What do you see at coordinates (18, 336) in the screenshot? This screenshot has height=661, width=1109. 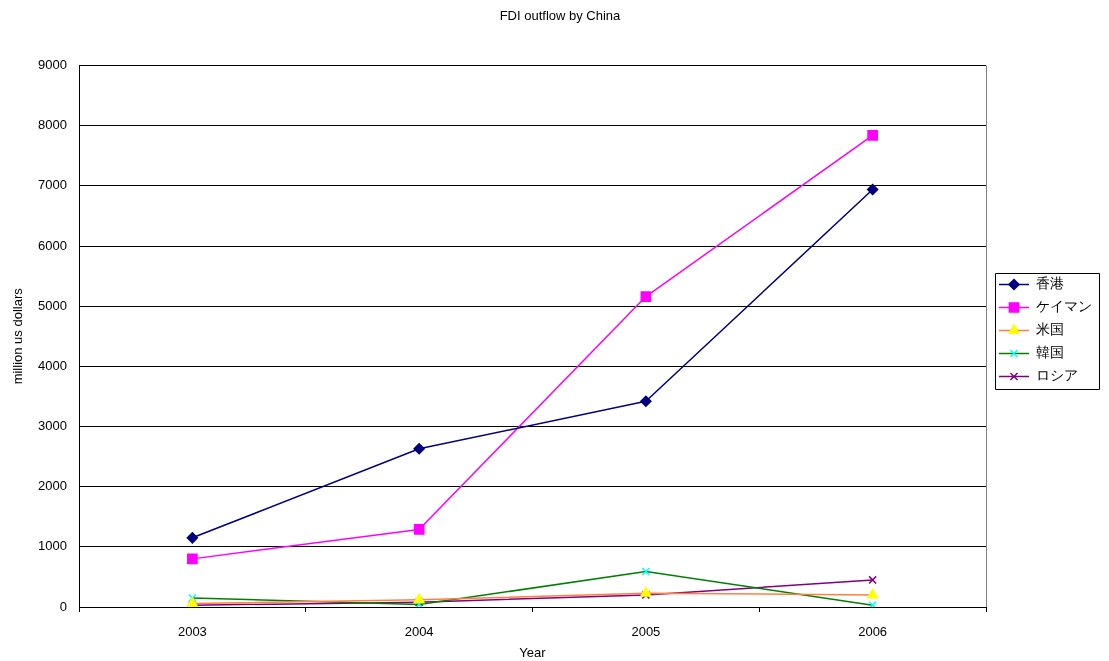 I see `y-axis-title: million us dollars` at bounding box center [18, 336].